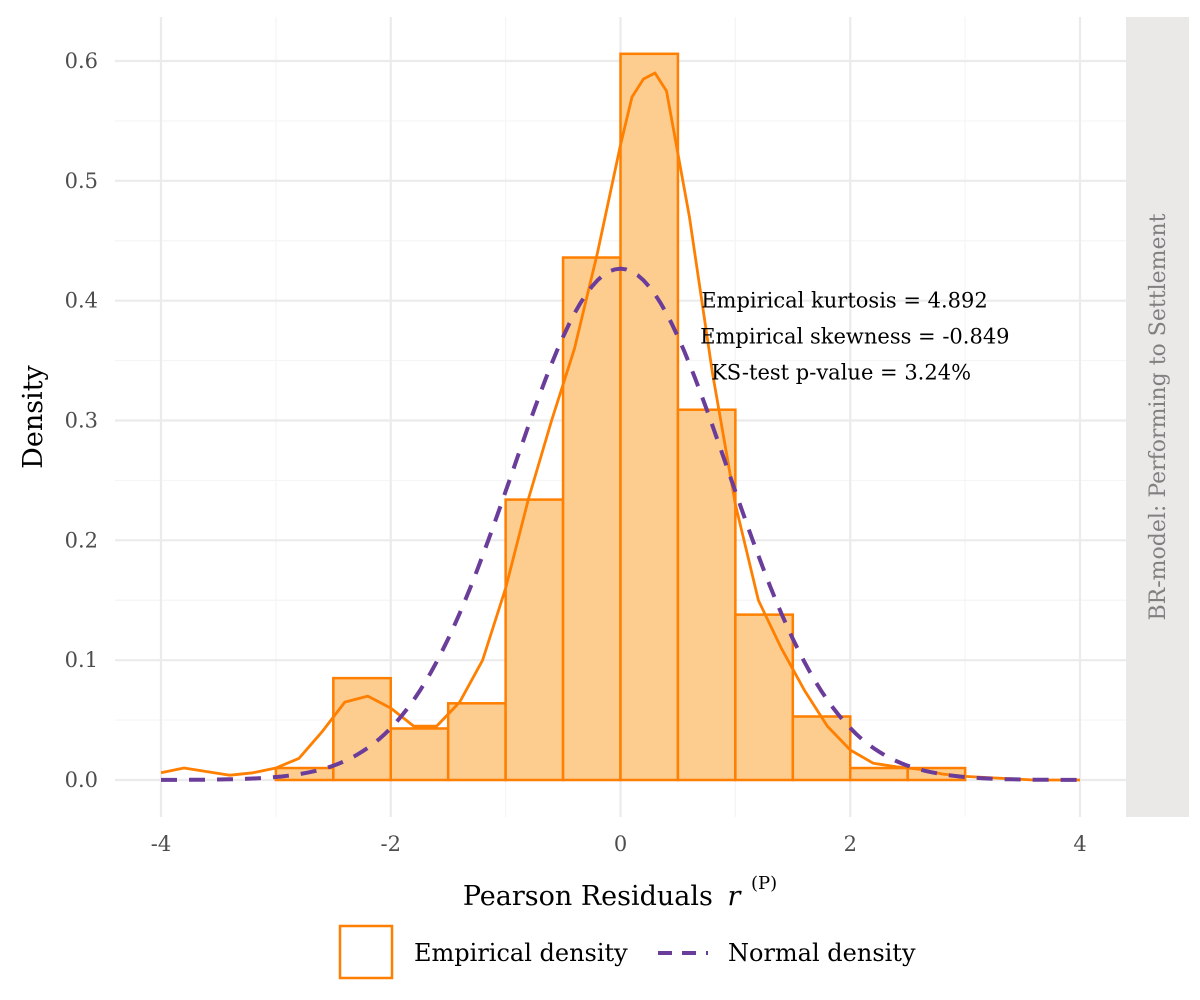  I want to click on x-tick-label: 0, so click(620, 844).